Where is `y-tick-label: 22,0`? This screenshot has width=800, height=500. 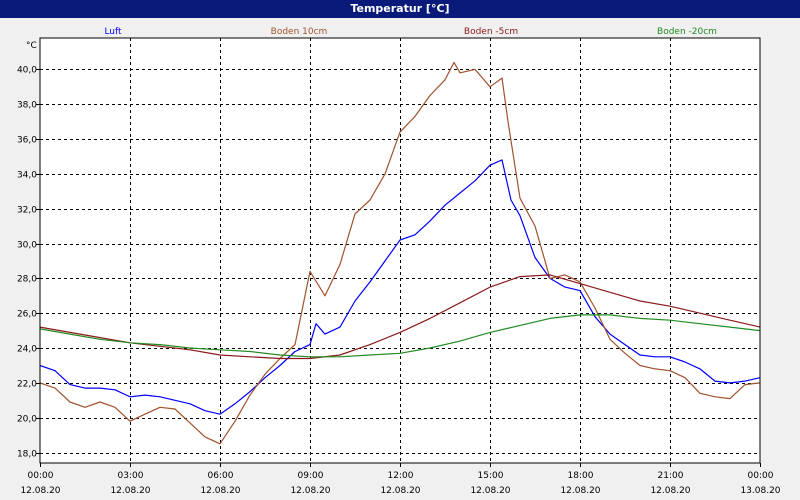 y-tick-label: 22,0 is located at coordinates (27, 385).